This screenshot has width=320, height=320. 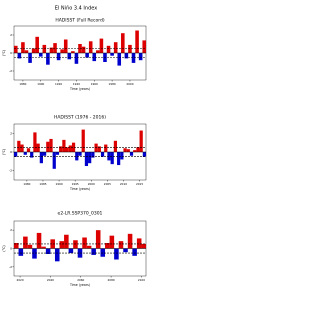 I want to click on x-tick-label: 1900, so click(x=40, y=84).